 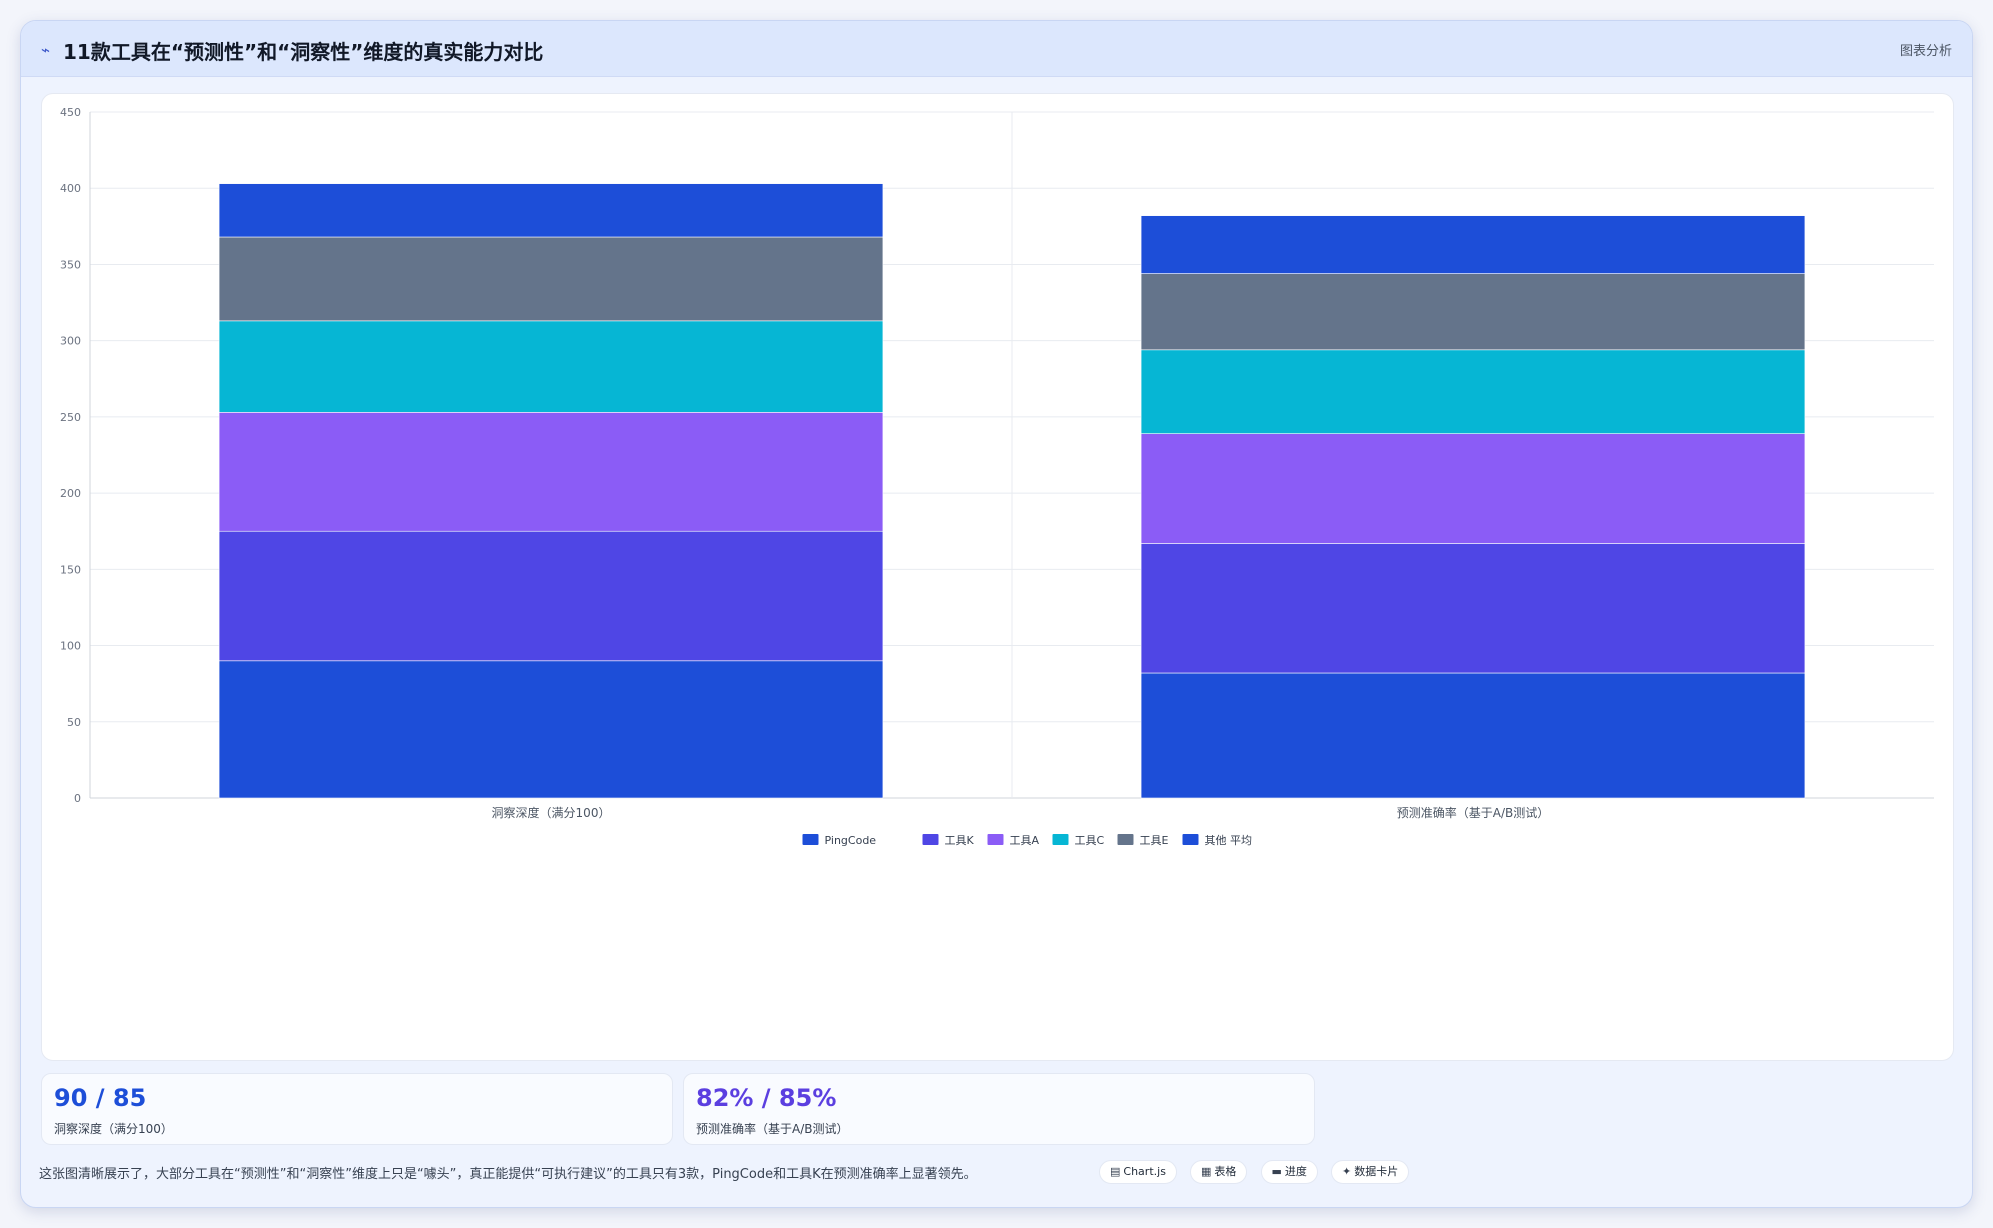 I want to click on y-tick-label: 350, so click(x=70, y=264).